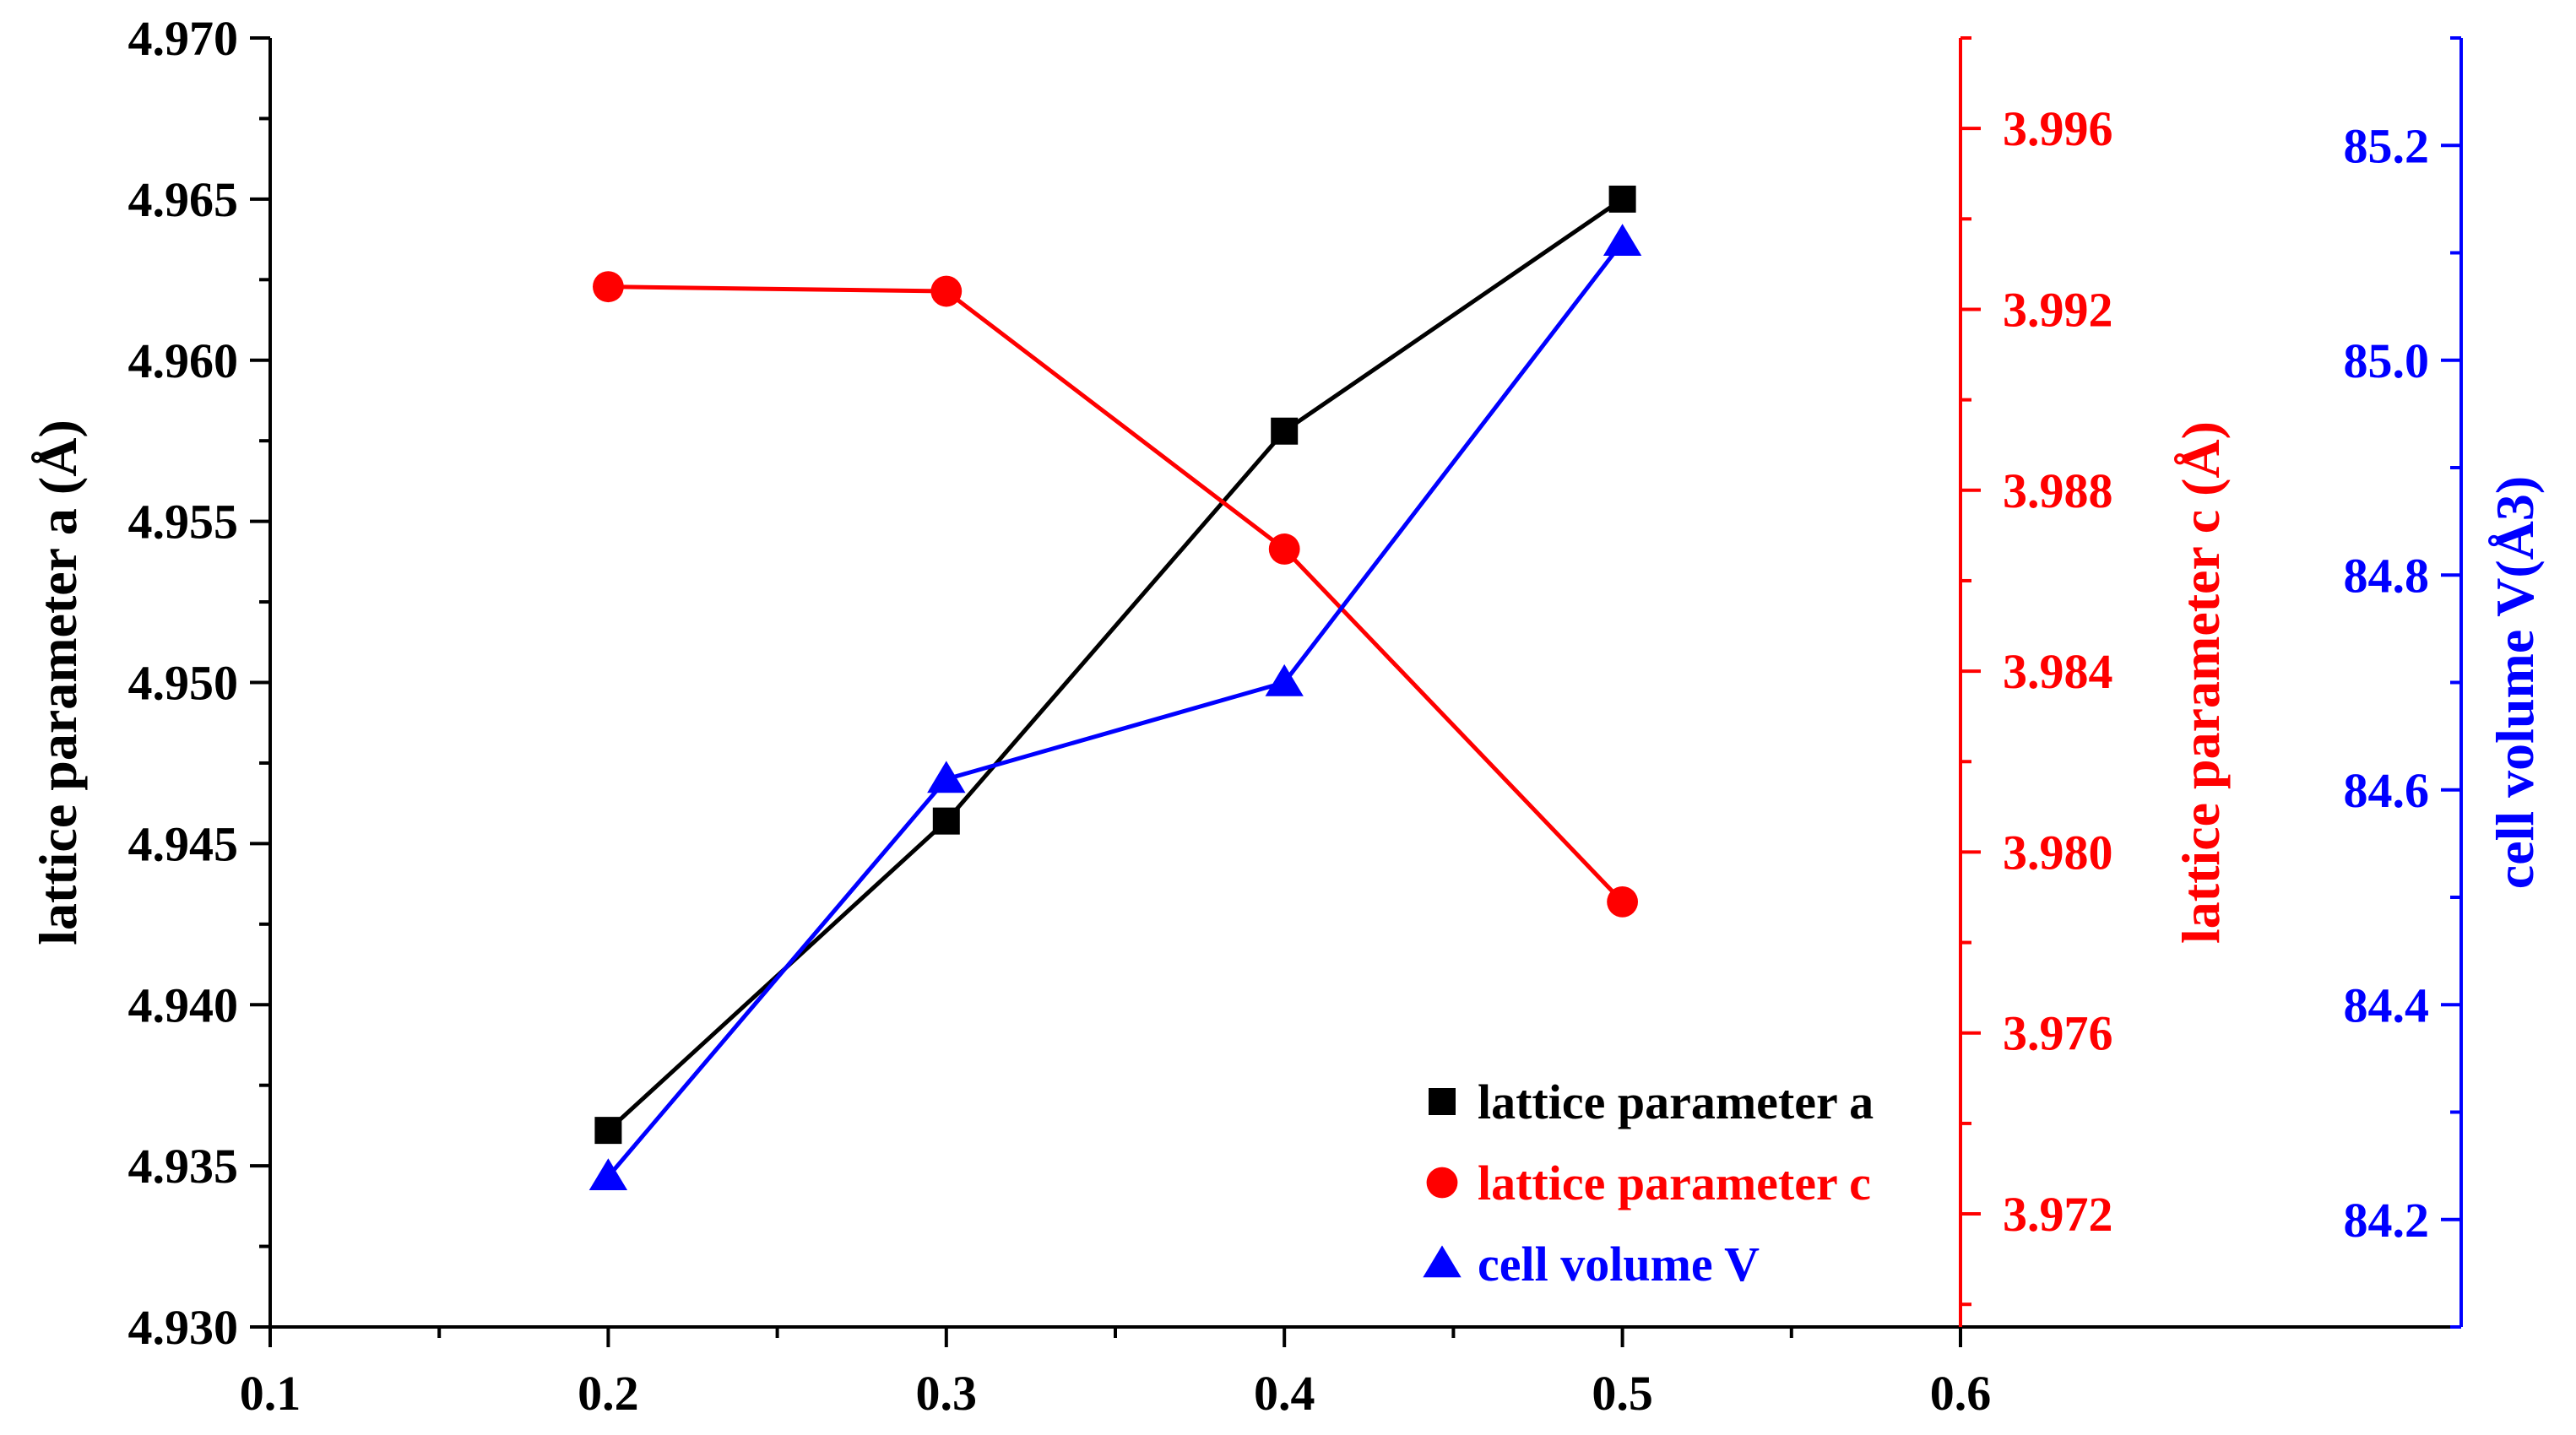 Image resolution: width=2576 pixels, height=1435 pixels. Describe the element at coordinates (1619, 1264) in the screenshot. I see `legend-label: cell volume V` at that location.